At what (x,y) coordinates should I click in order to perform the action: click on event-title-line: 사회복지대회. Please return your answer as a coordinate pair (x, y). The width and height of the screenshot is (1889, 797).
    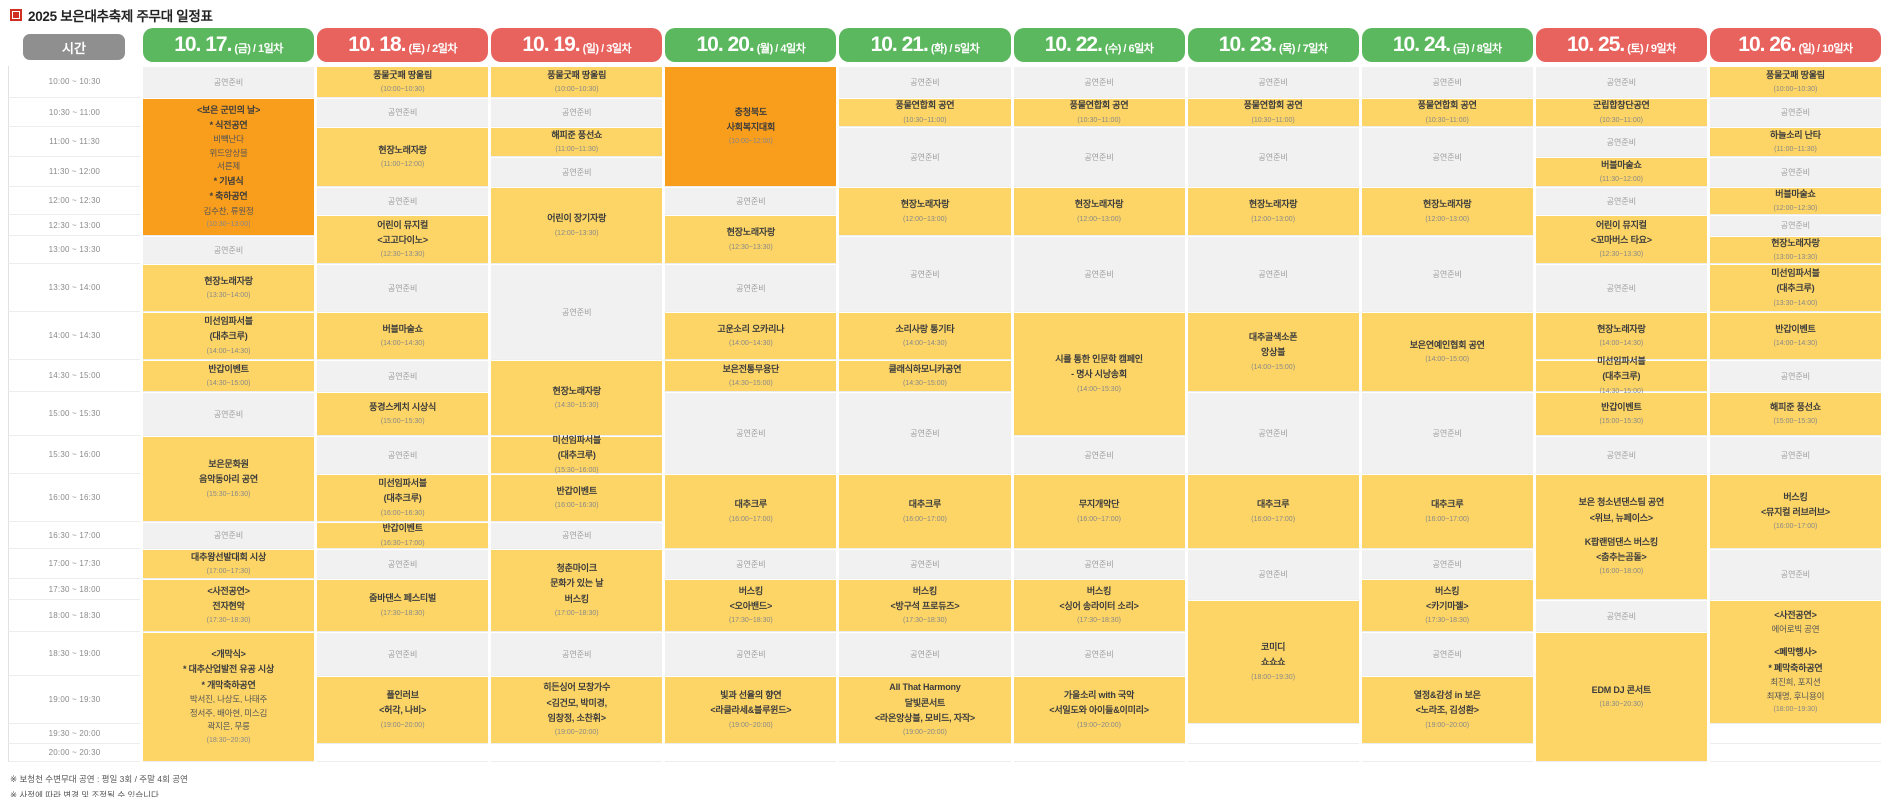
    Looking at the image, I should click on (751, 126).